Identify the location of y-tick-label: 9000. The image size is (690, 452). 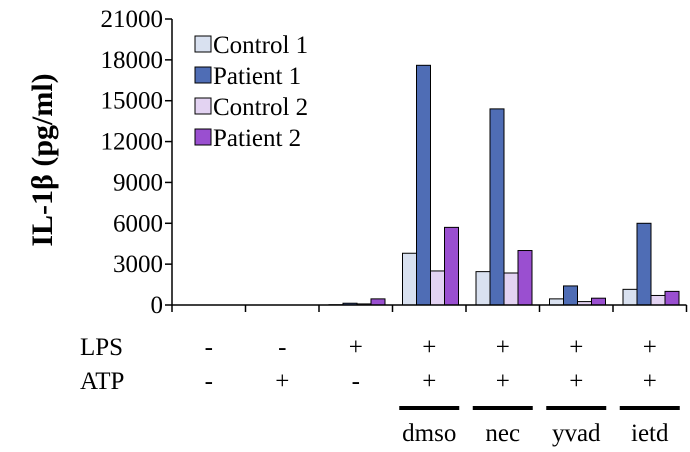
(138, 182).